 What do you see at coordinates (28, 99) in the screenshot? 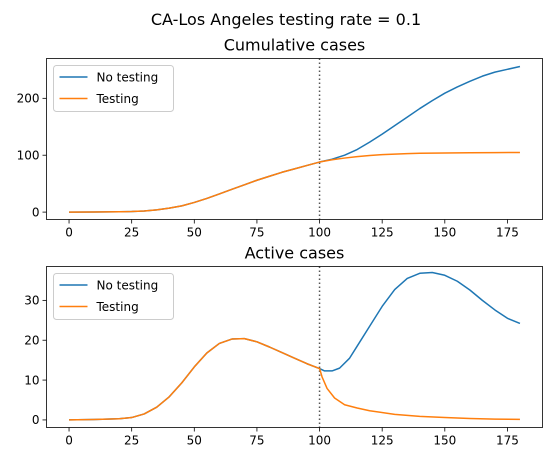
I see `y-tick-label: 200` at bounding box center [28, 99].